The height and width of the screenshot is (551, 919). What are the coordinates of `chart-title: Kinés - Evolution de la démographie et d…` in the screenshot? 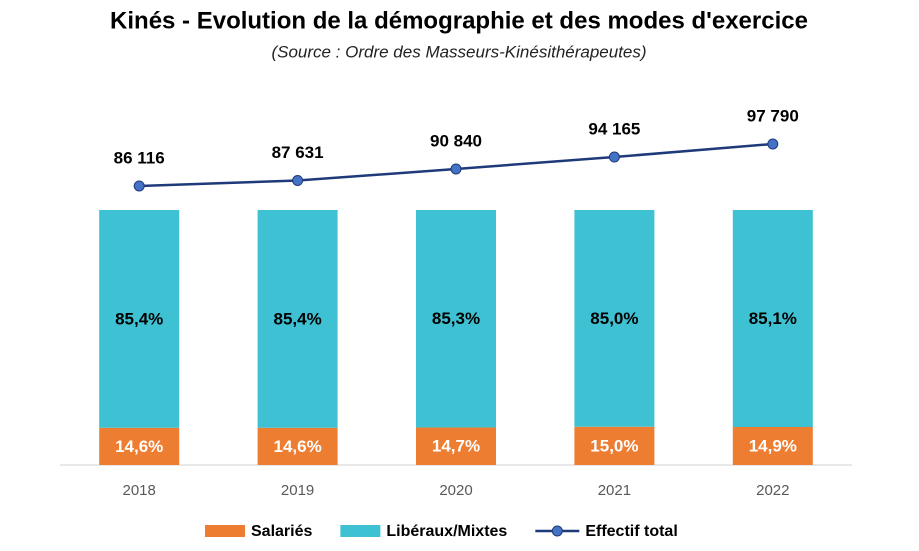 It's located at (459, 20).